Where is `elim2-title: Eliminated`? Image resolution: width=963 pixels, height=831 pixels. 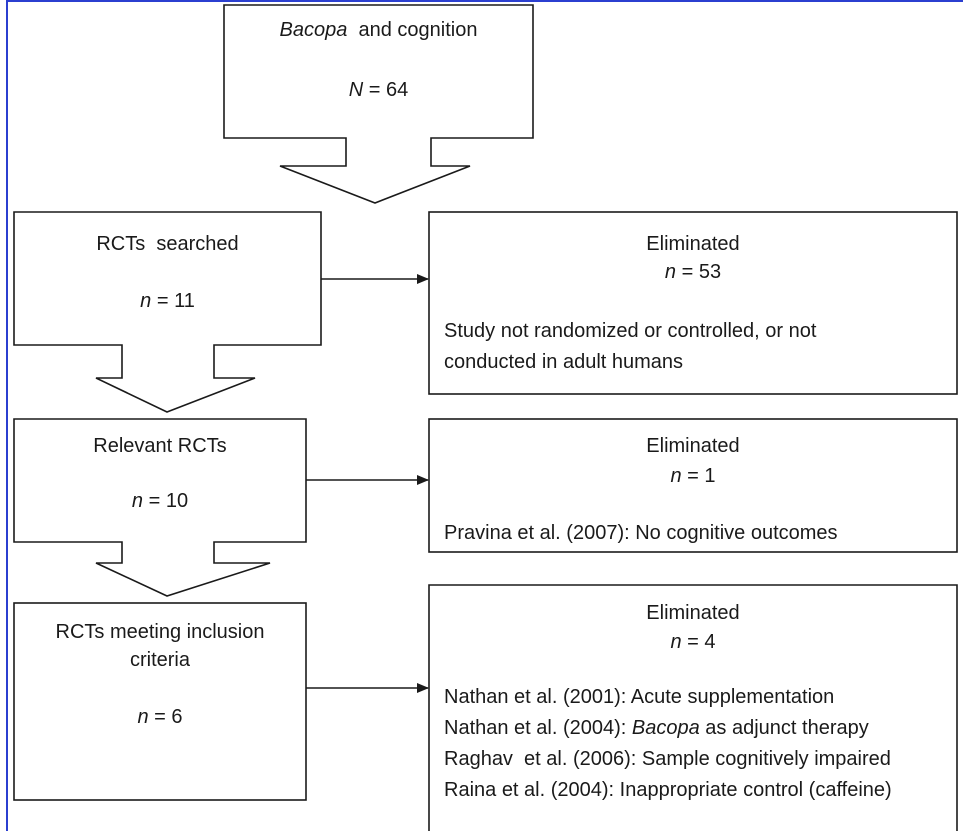
elim2-title: Eliminated is located at coordinates (693, 446).